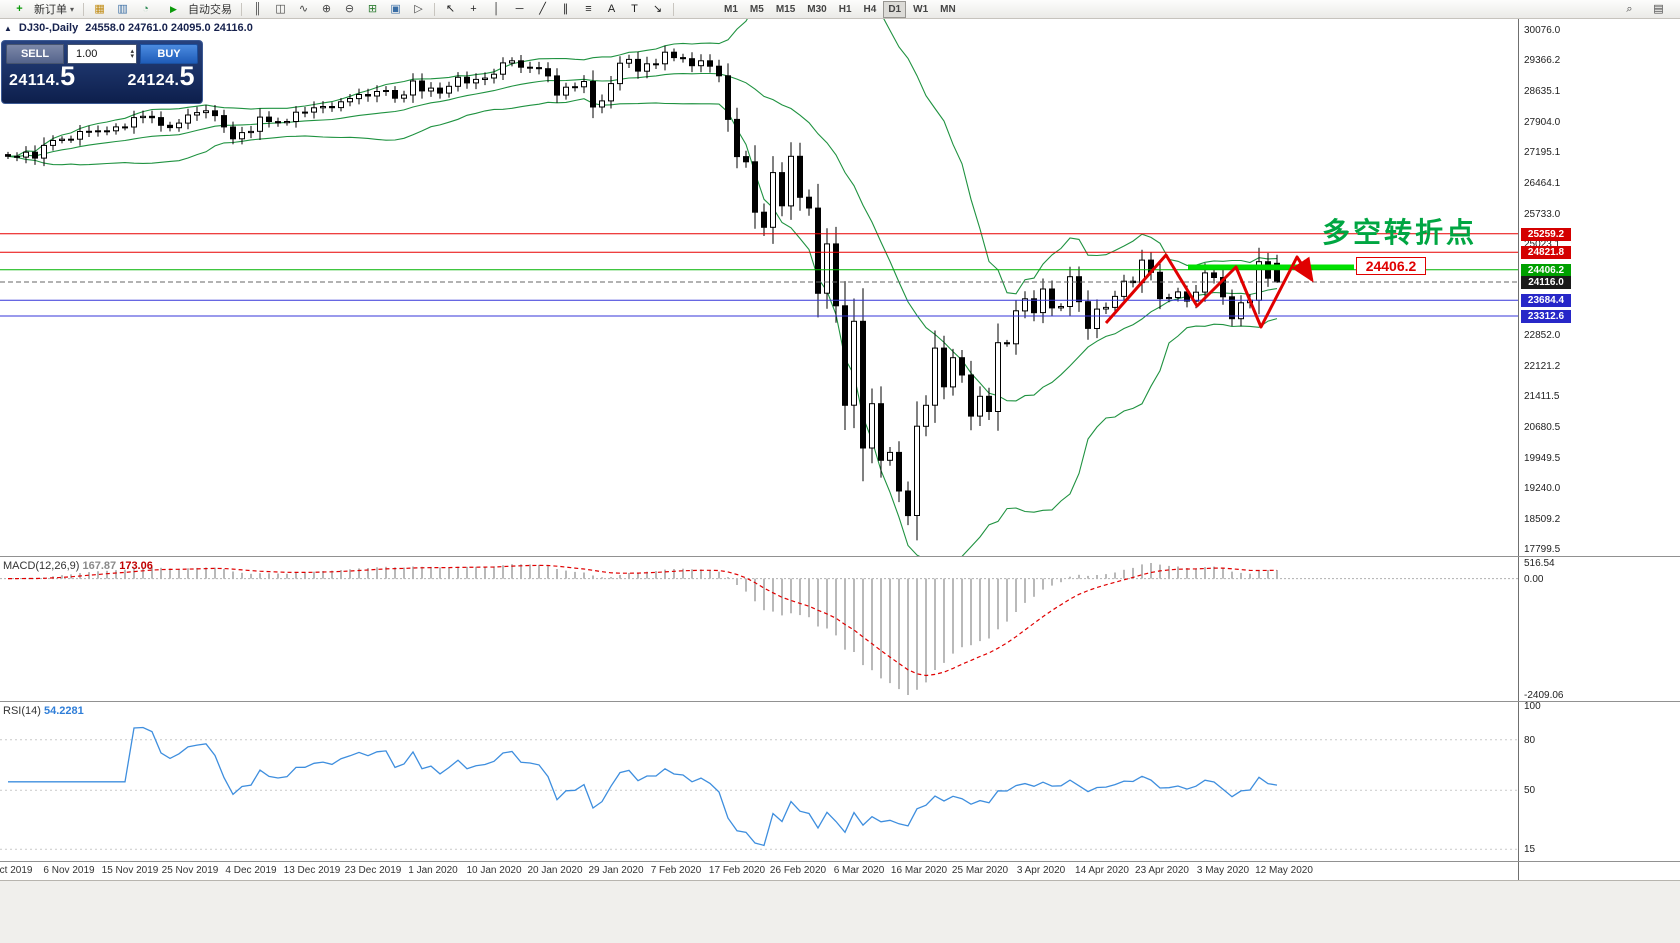 Image resolution: width=1680 pixels, height=943 pixels. Describe the element at coordinates (657, 8) in the screenshot. I see `arrows-icon: ↘` at that location.